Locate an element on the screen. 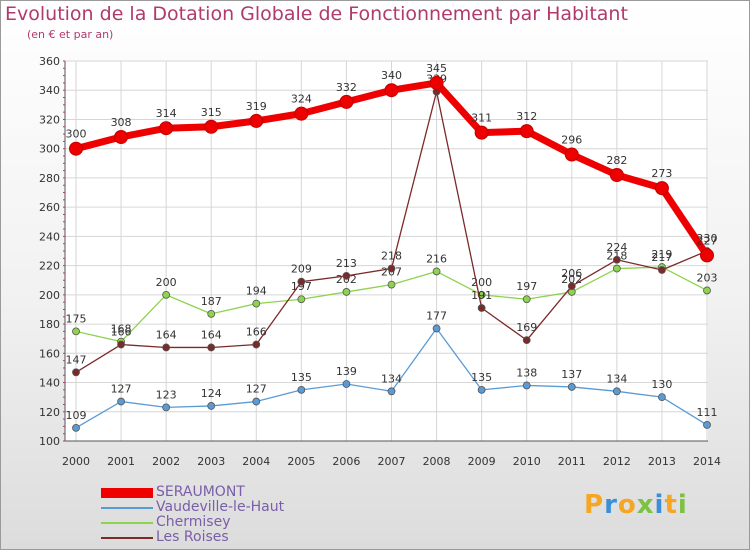  data-label: 314 is located at coordinates (166, 113).